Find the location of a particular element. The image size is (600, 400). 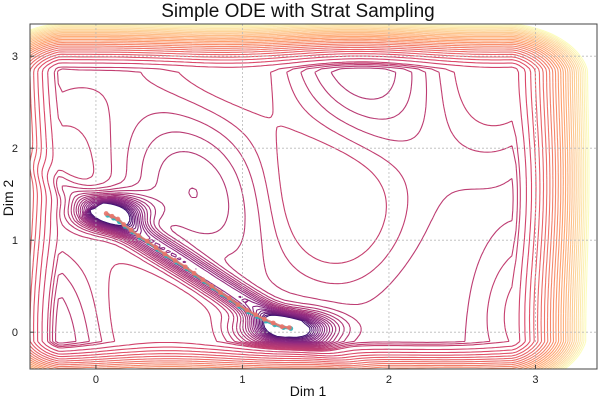

x-tick-label: 2 is located at coordinates (389, 380).